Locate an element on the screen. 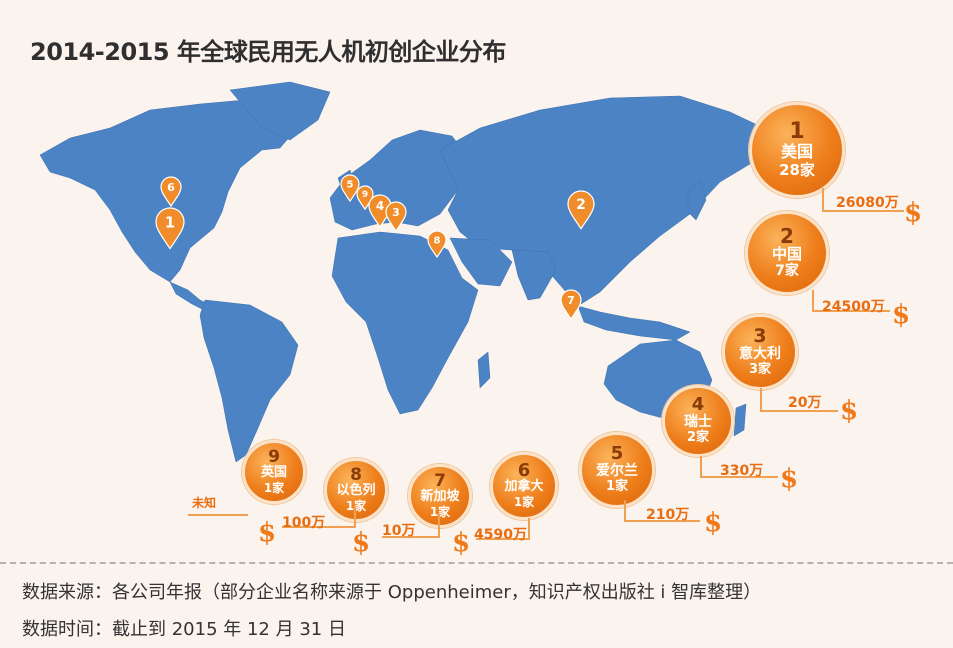 This screenshot has width=953, height=648. funding-amount: 20万 is located at coordinates (804, 402).